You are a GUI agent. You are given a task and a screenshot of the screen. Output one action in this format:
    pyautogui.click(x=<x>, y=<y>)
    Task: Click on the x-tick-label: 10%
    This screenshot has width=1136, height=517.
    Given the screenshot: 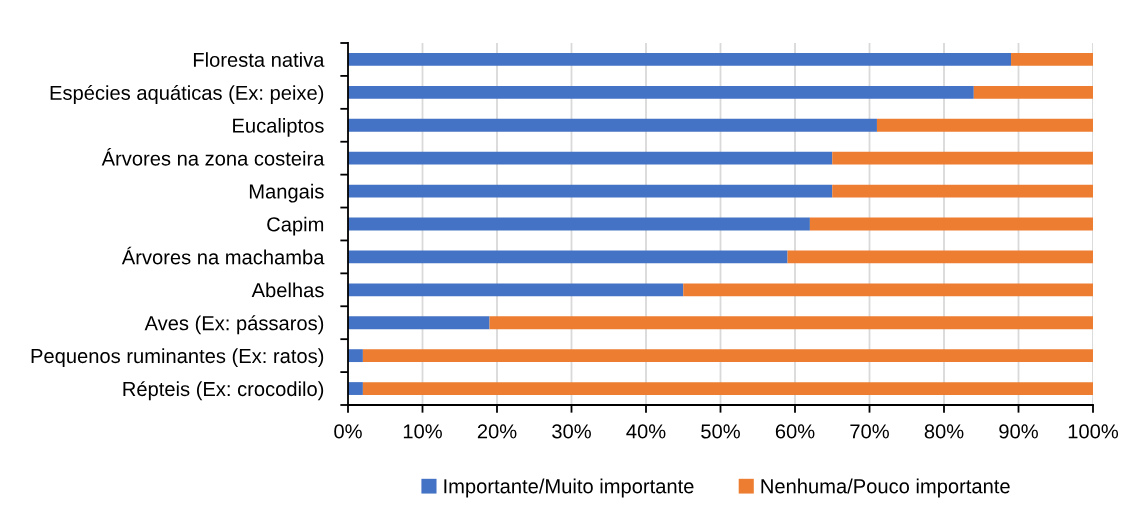 What is the action you would take?
    pyautogui.click(x=422, y=431)
    